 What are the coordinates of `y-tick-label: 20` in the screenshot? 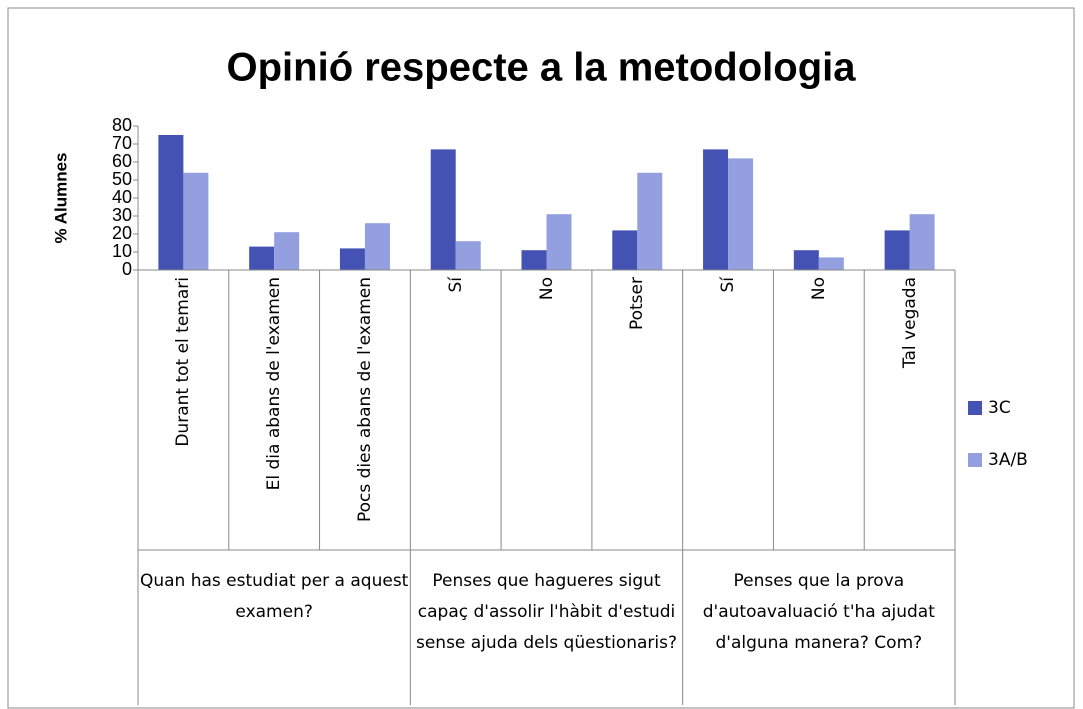 It's located at (122, 233).